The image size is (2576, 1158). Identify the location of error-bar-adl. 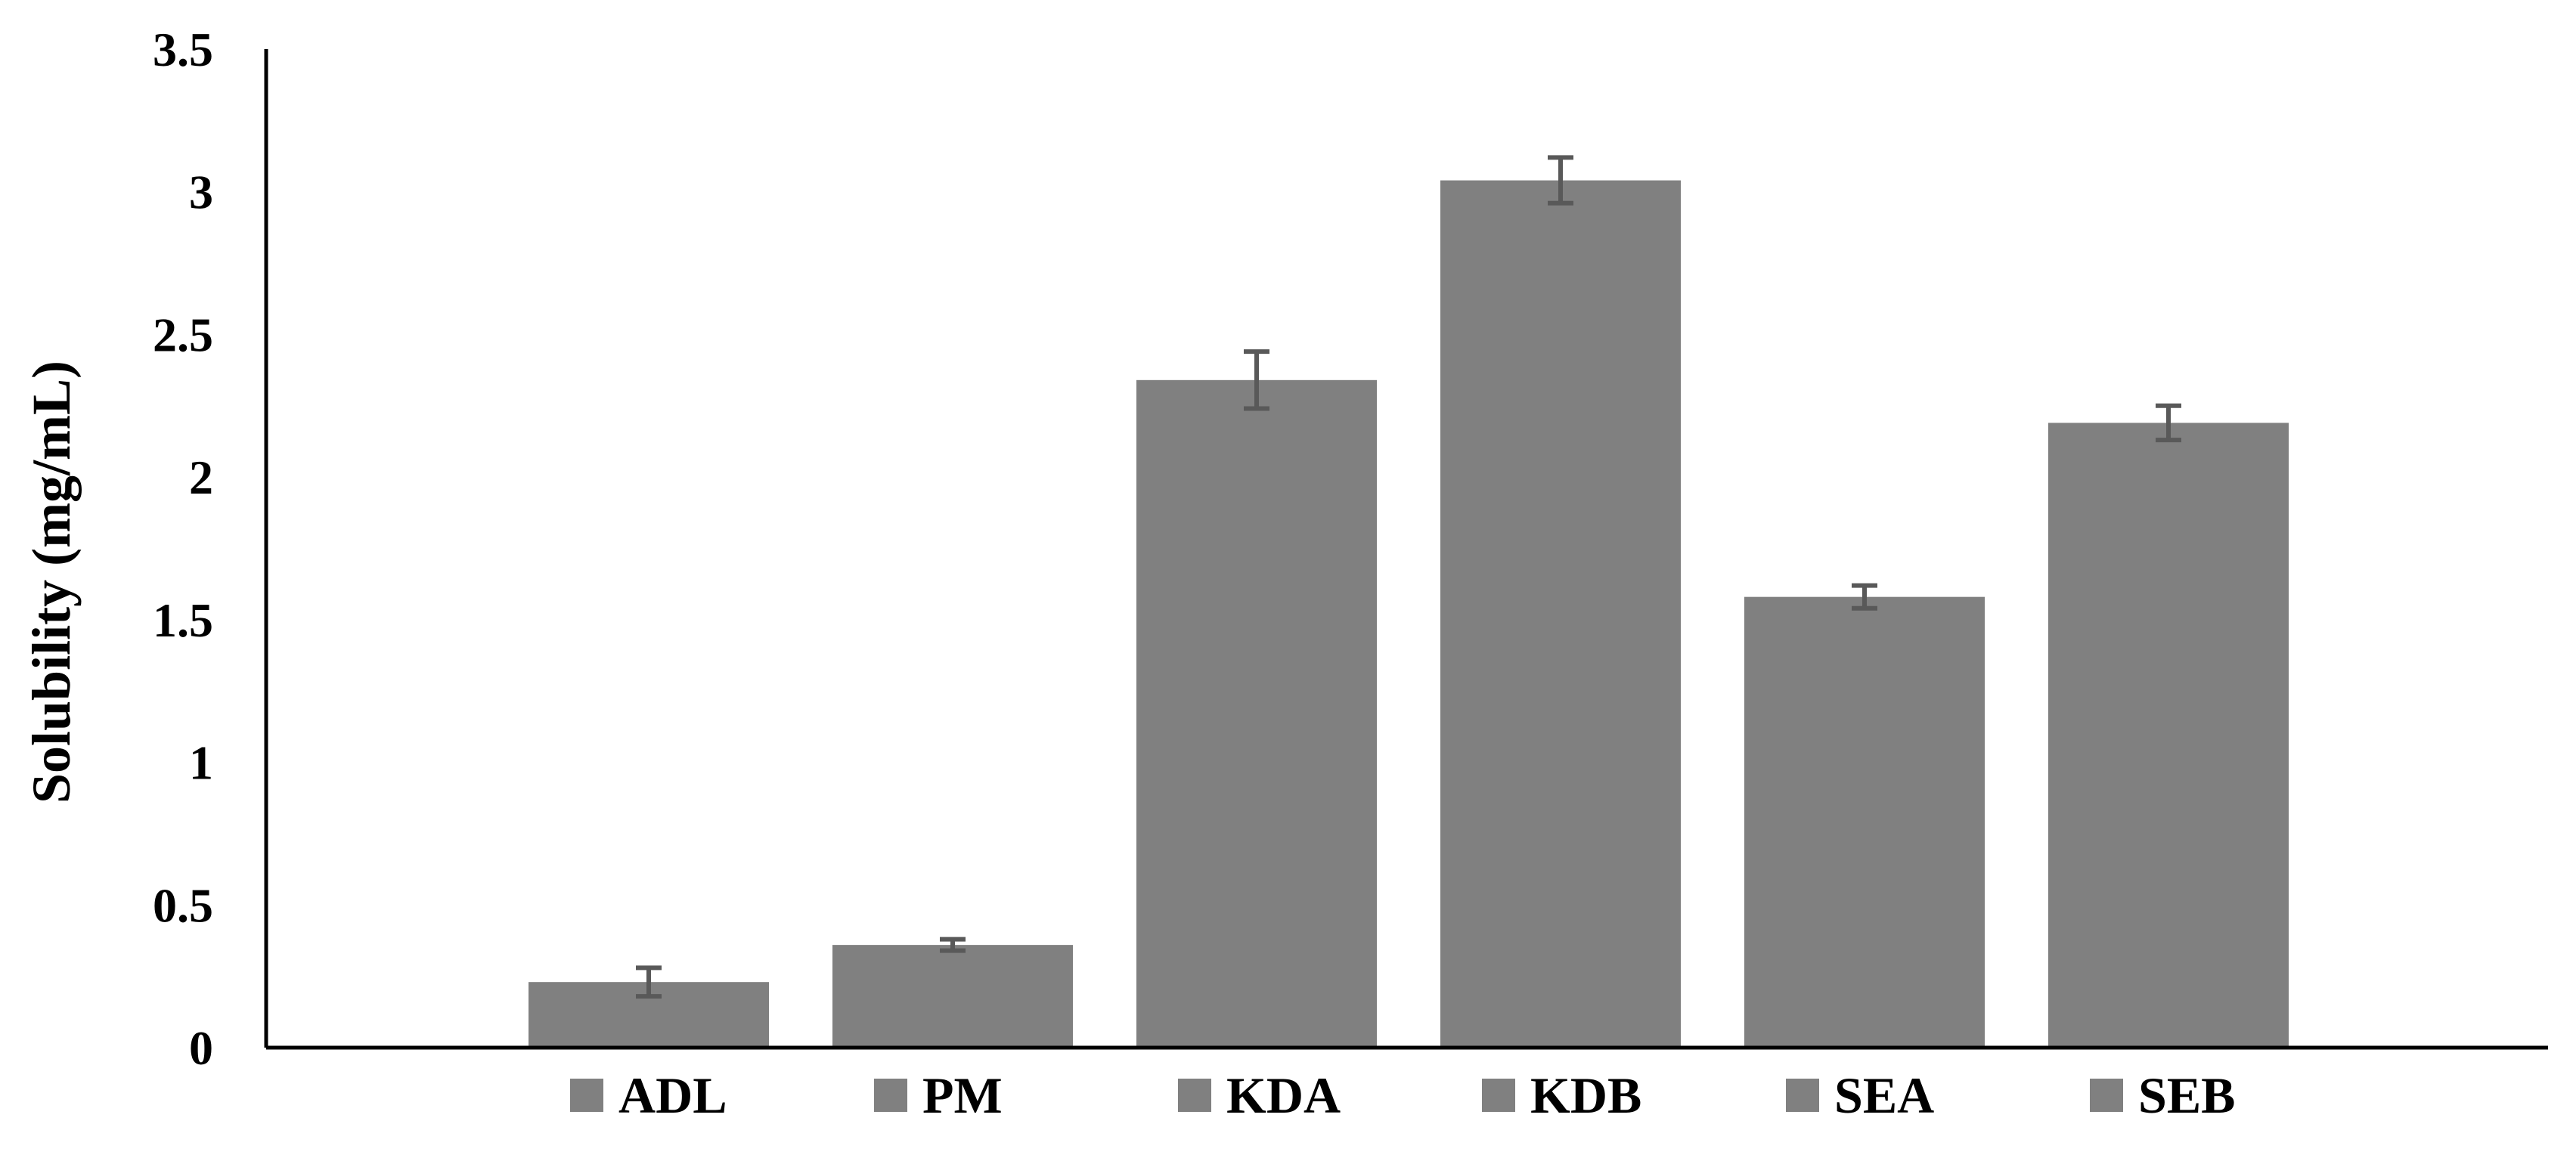
(649, 982).